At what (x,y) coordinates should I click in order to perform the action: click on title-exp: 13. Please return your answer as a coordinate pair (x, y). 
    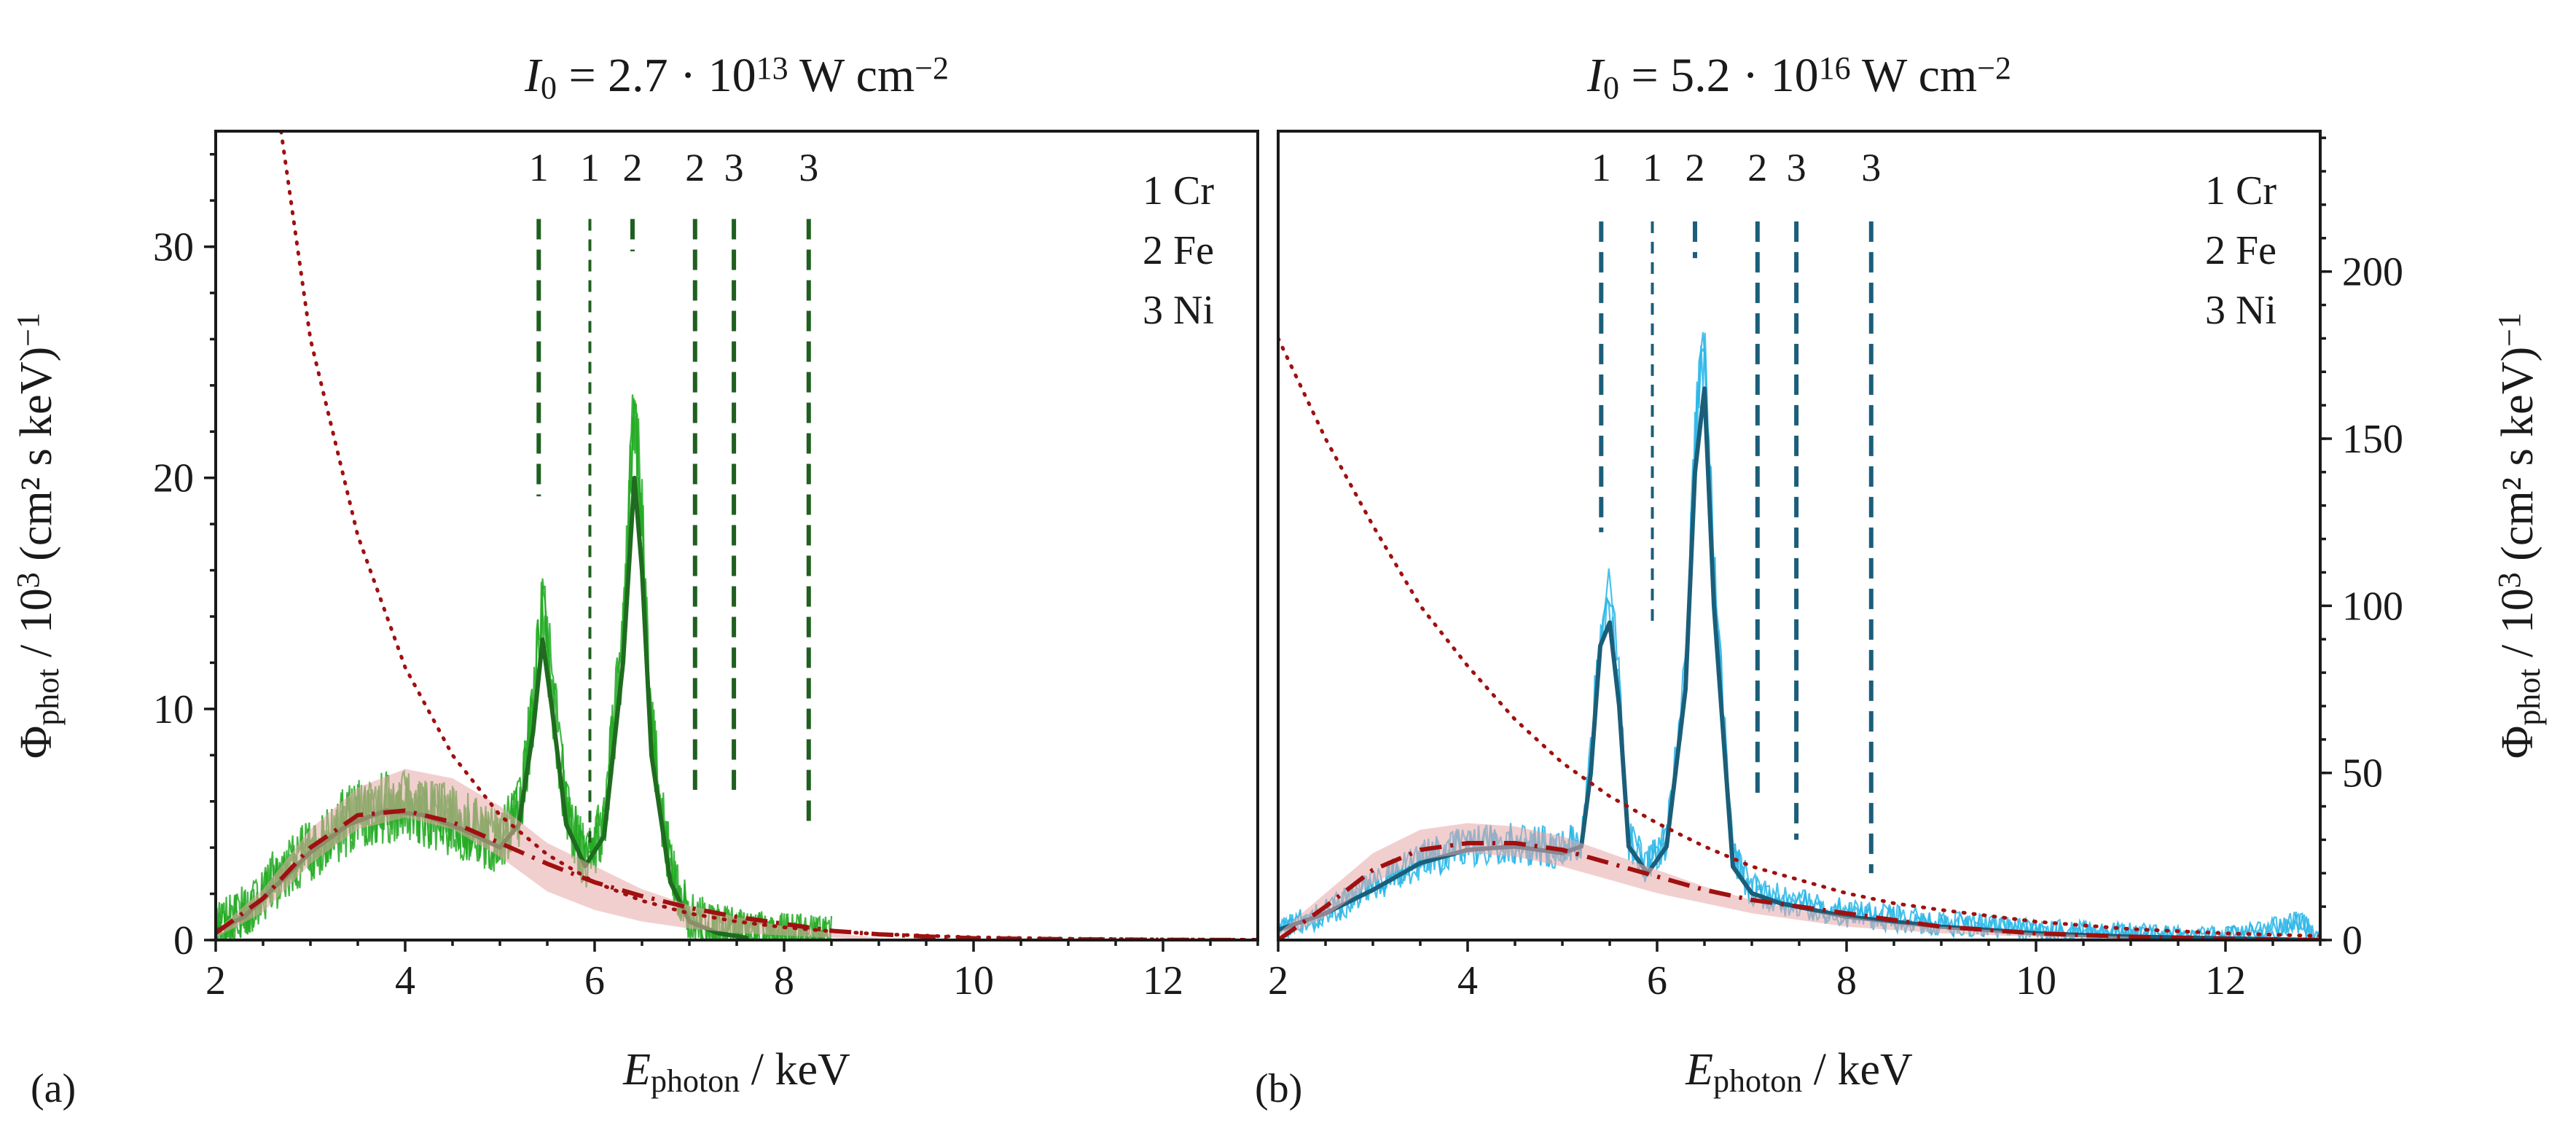
    Looking at the image, I should click on (772, 68).